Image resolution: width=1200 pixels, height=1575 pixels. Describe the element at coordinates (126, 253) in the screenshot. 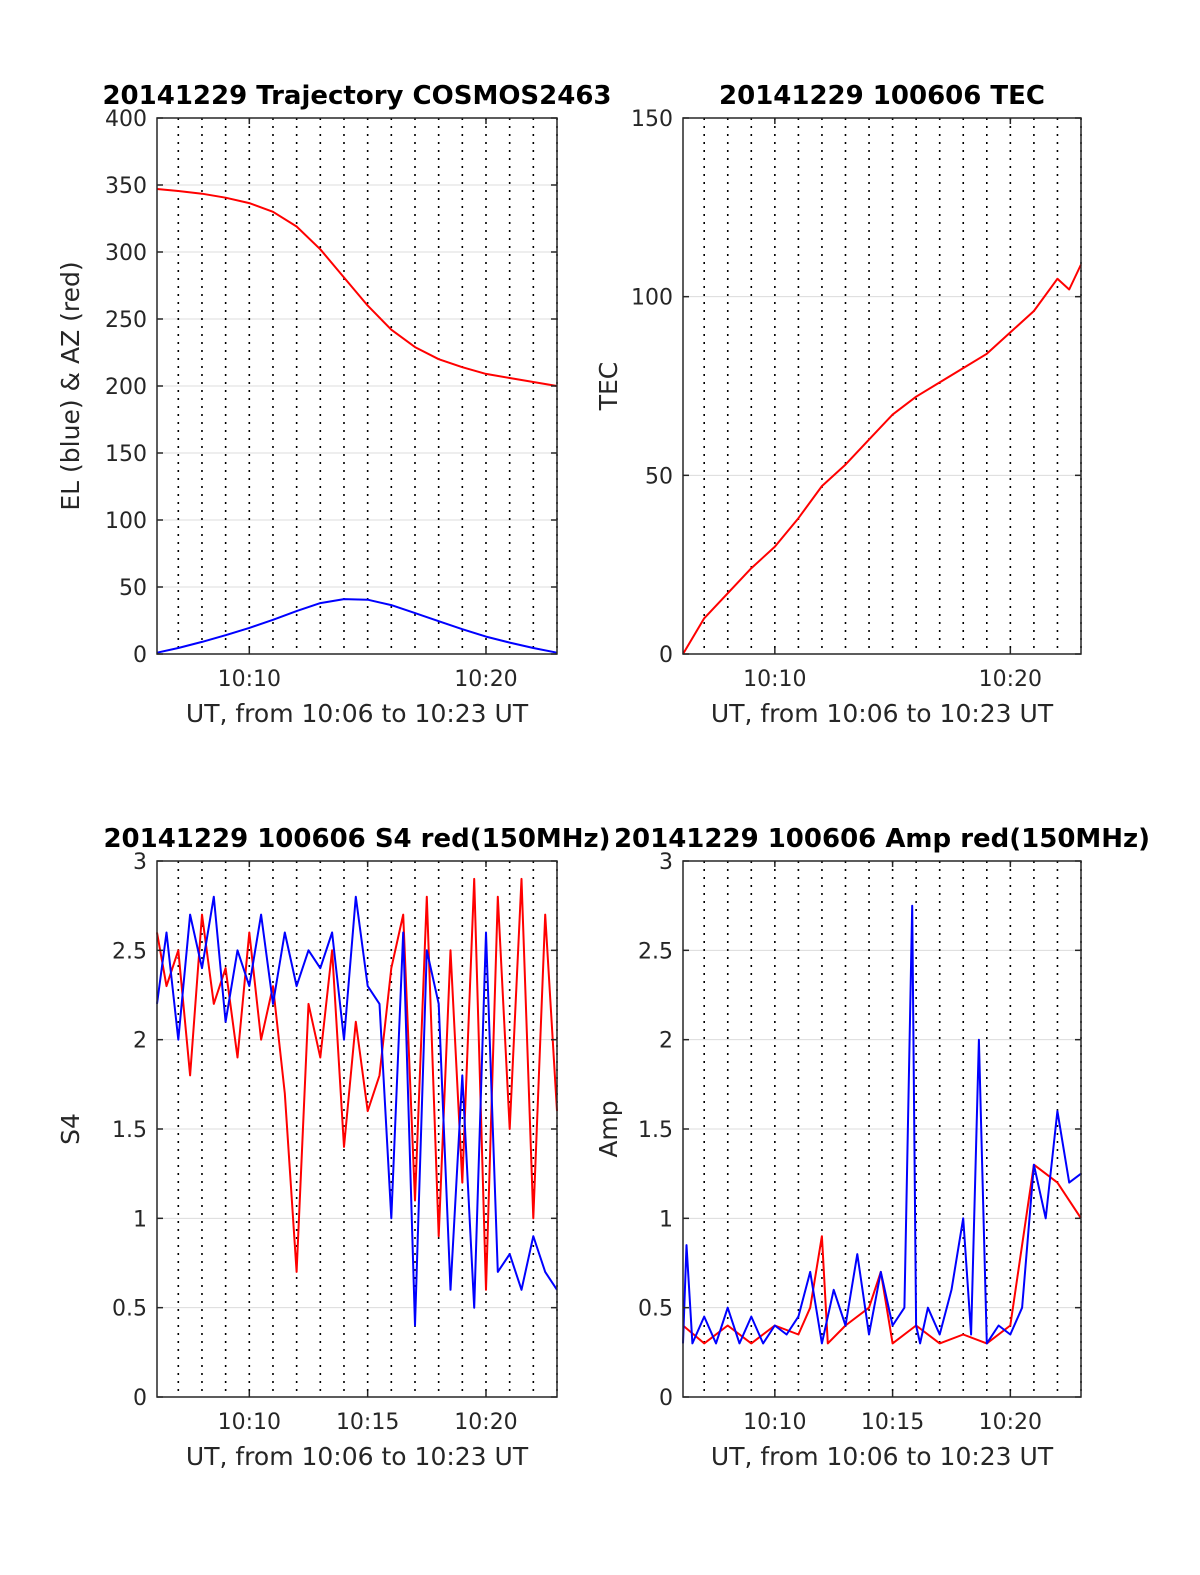

I see `y-tick-label: 300` at that location.